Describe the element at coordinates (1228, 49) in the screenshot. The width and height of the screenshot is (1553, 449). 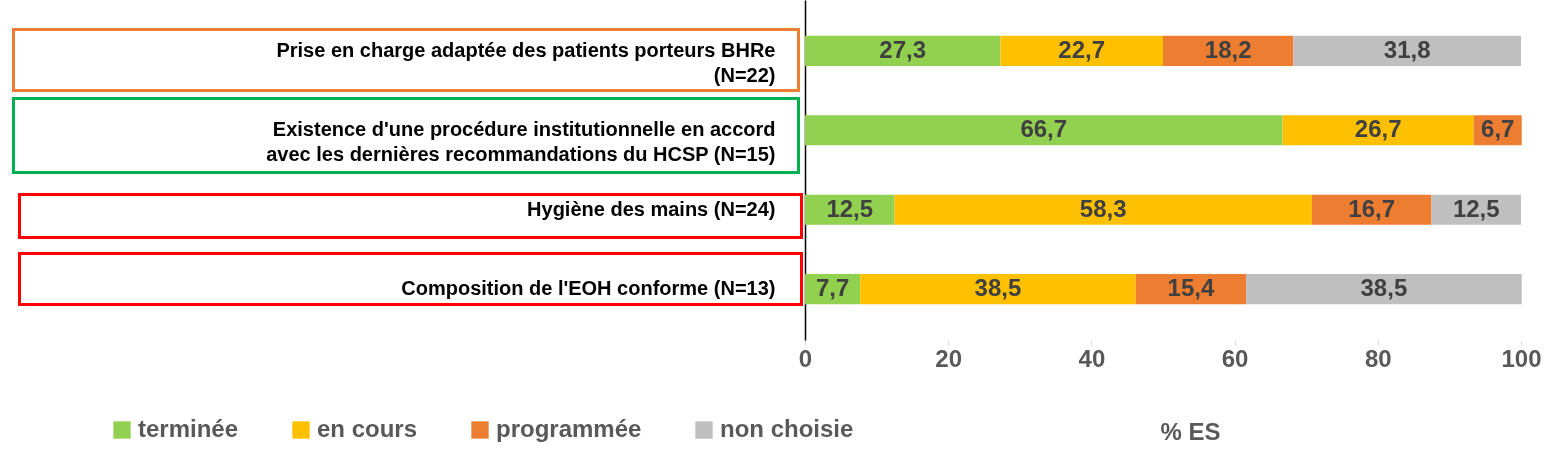
I see `data-label: 18,2` at that location.